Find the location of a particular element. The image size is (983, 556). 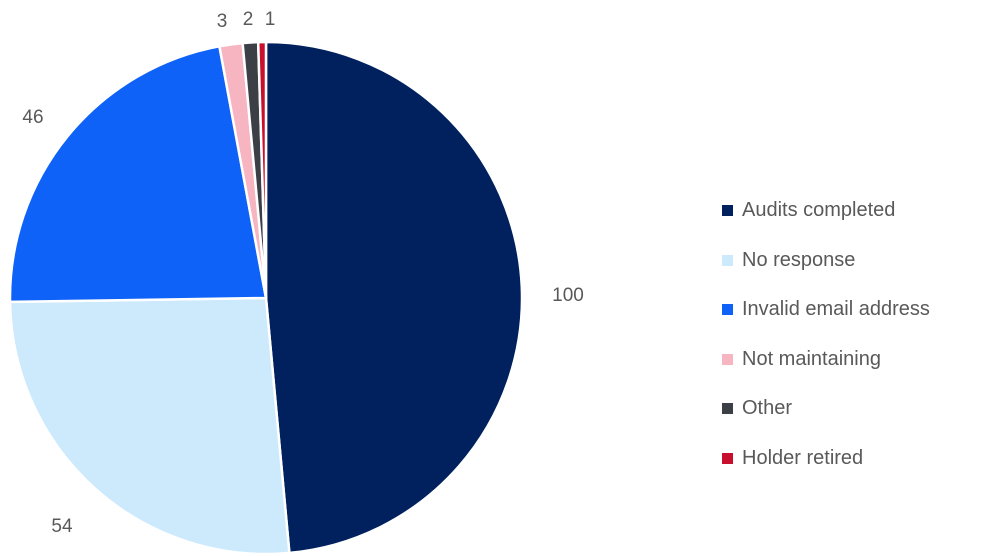

legend-item-other: Other is located at coordinates (851, 409).